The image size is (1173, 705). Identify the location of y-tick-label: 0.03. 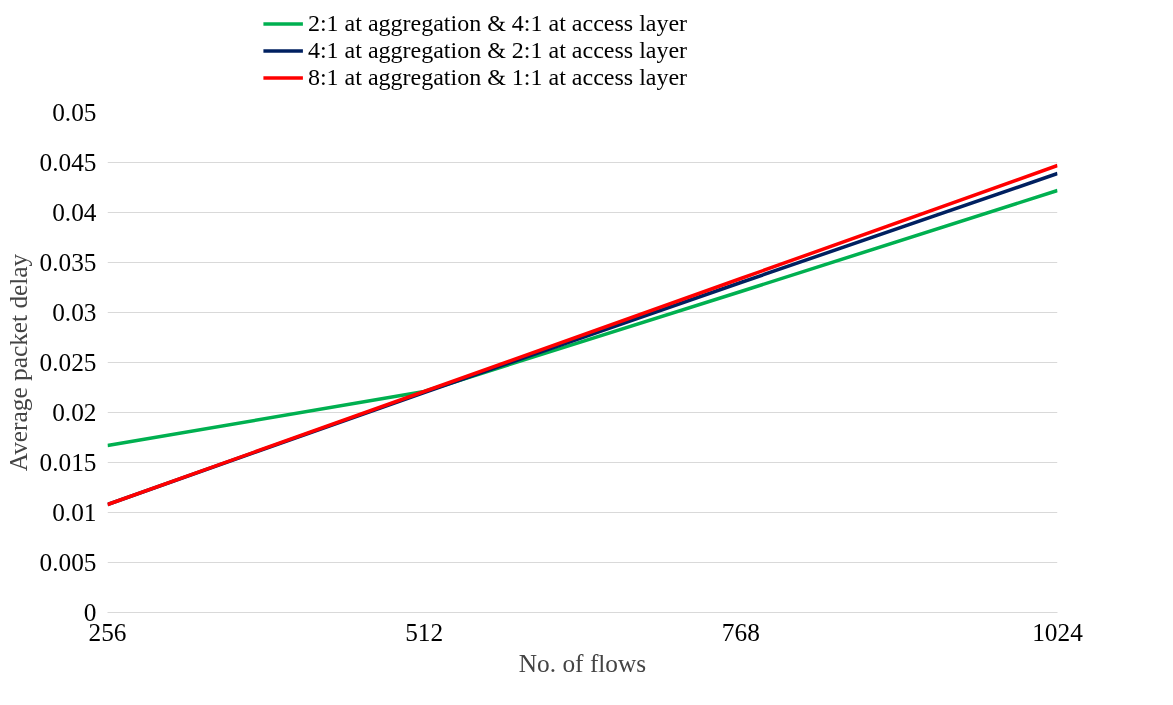
(74, 312).